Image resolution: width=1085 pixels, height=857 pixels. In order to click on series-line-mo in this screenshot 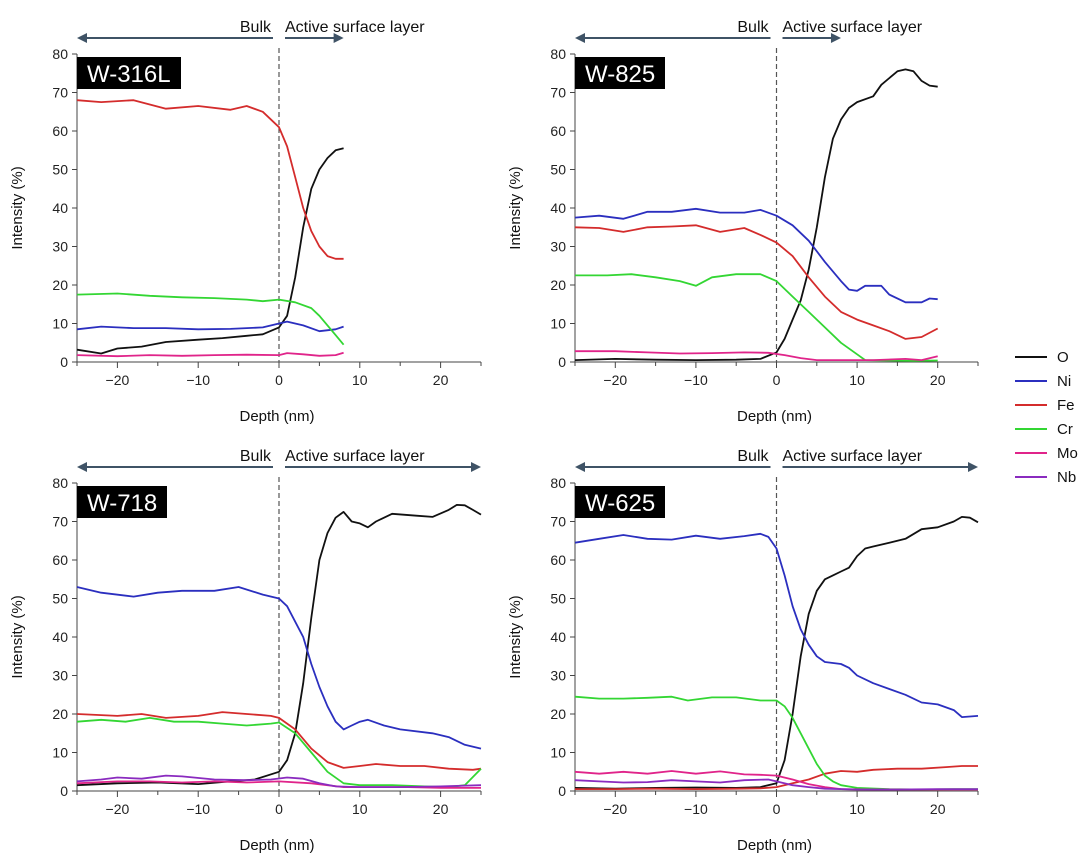, I will do `click(756, 355)`.